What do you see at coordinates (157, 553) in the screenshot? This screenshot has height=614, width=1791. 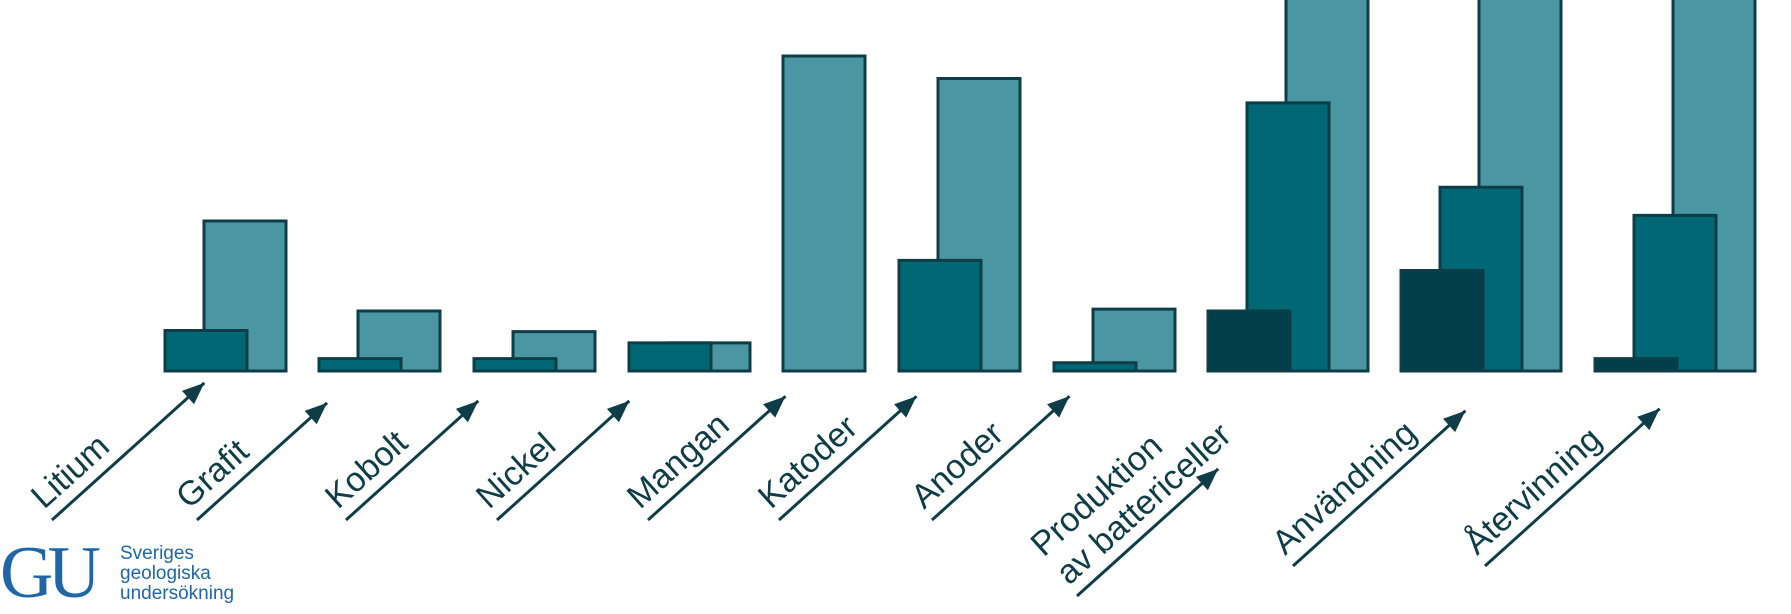 I see `logo-line-1: Sveriges` at bounding box center [157, 553].